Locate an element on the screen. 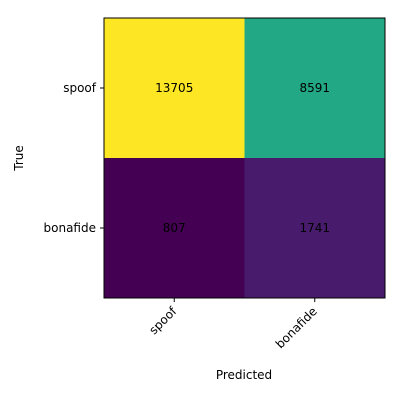  x-tick-label-bonafide: bonafide is located at coordinates (296, 327).